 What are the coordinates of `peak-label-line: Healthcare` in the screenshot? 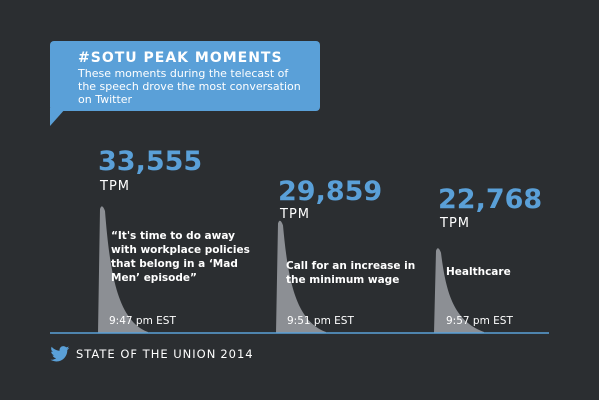 It's located at (478, 272).